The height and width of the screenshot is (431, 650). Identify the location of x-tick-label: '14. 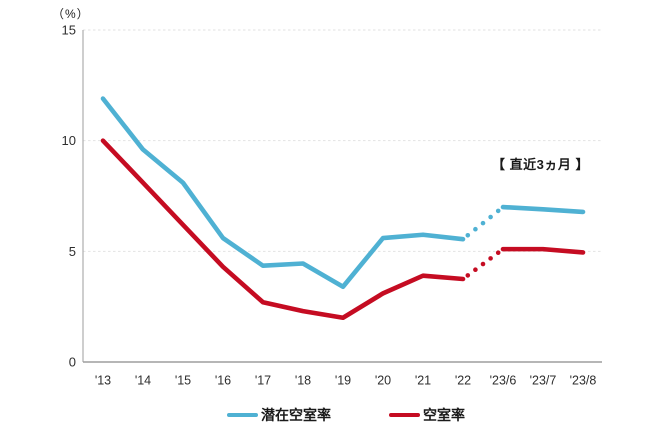
(143, 381).